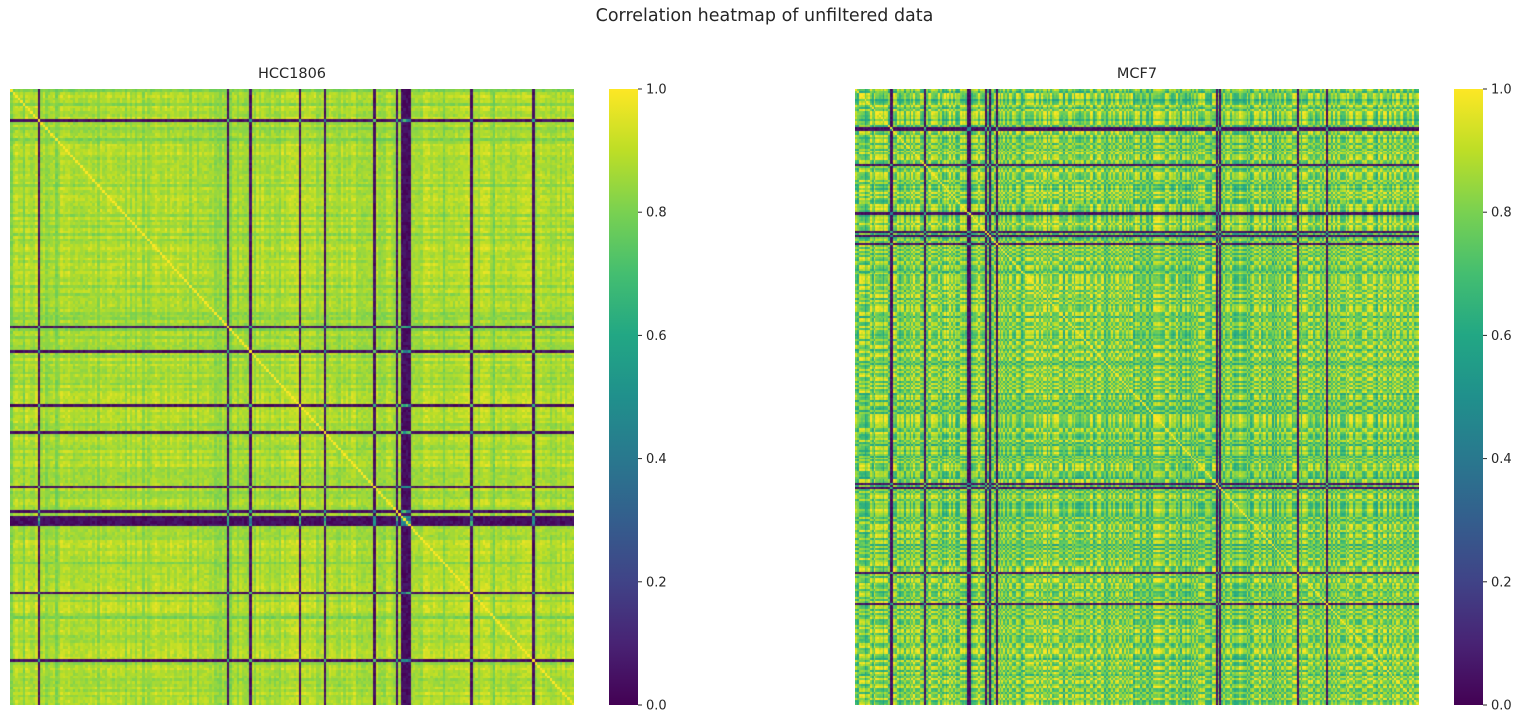  I want to click on colorbar-mcf7: 0.0 0.2 0.4 0.6 0.8 1.0, so click(1483, 398).